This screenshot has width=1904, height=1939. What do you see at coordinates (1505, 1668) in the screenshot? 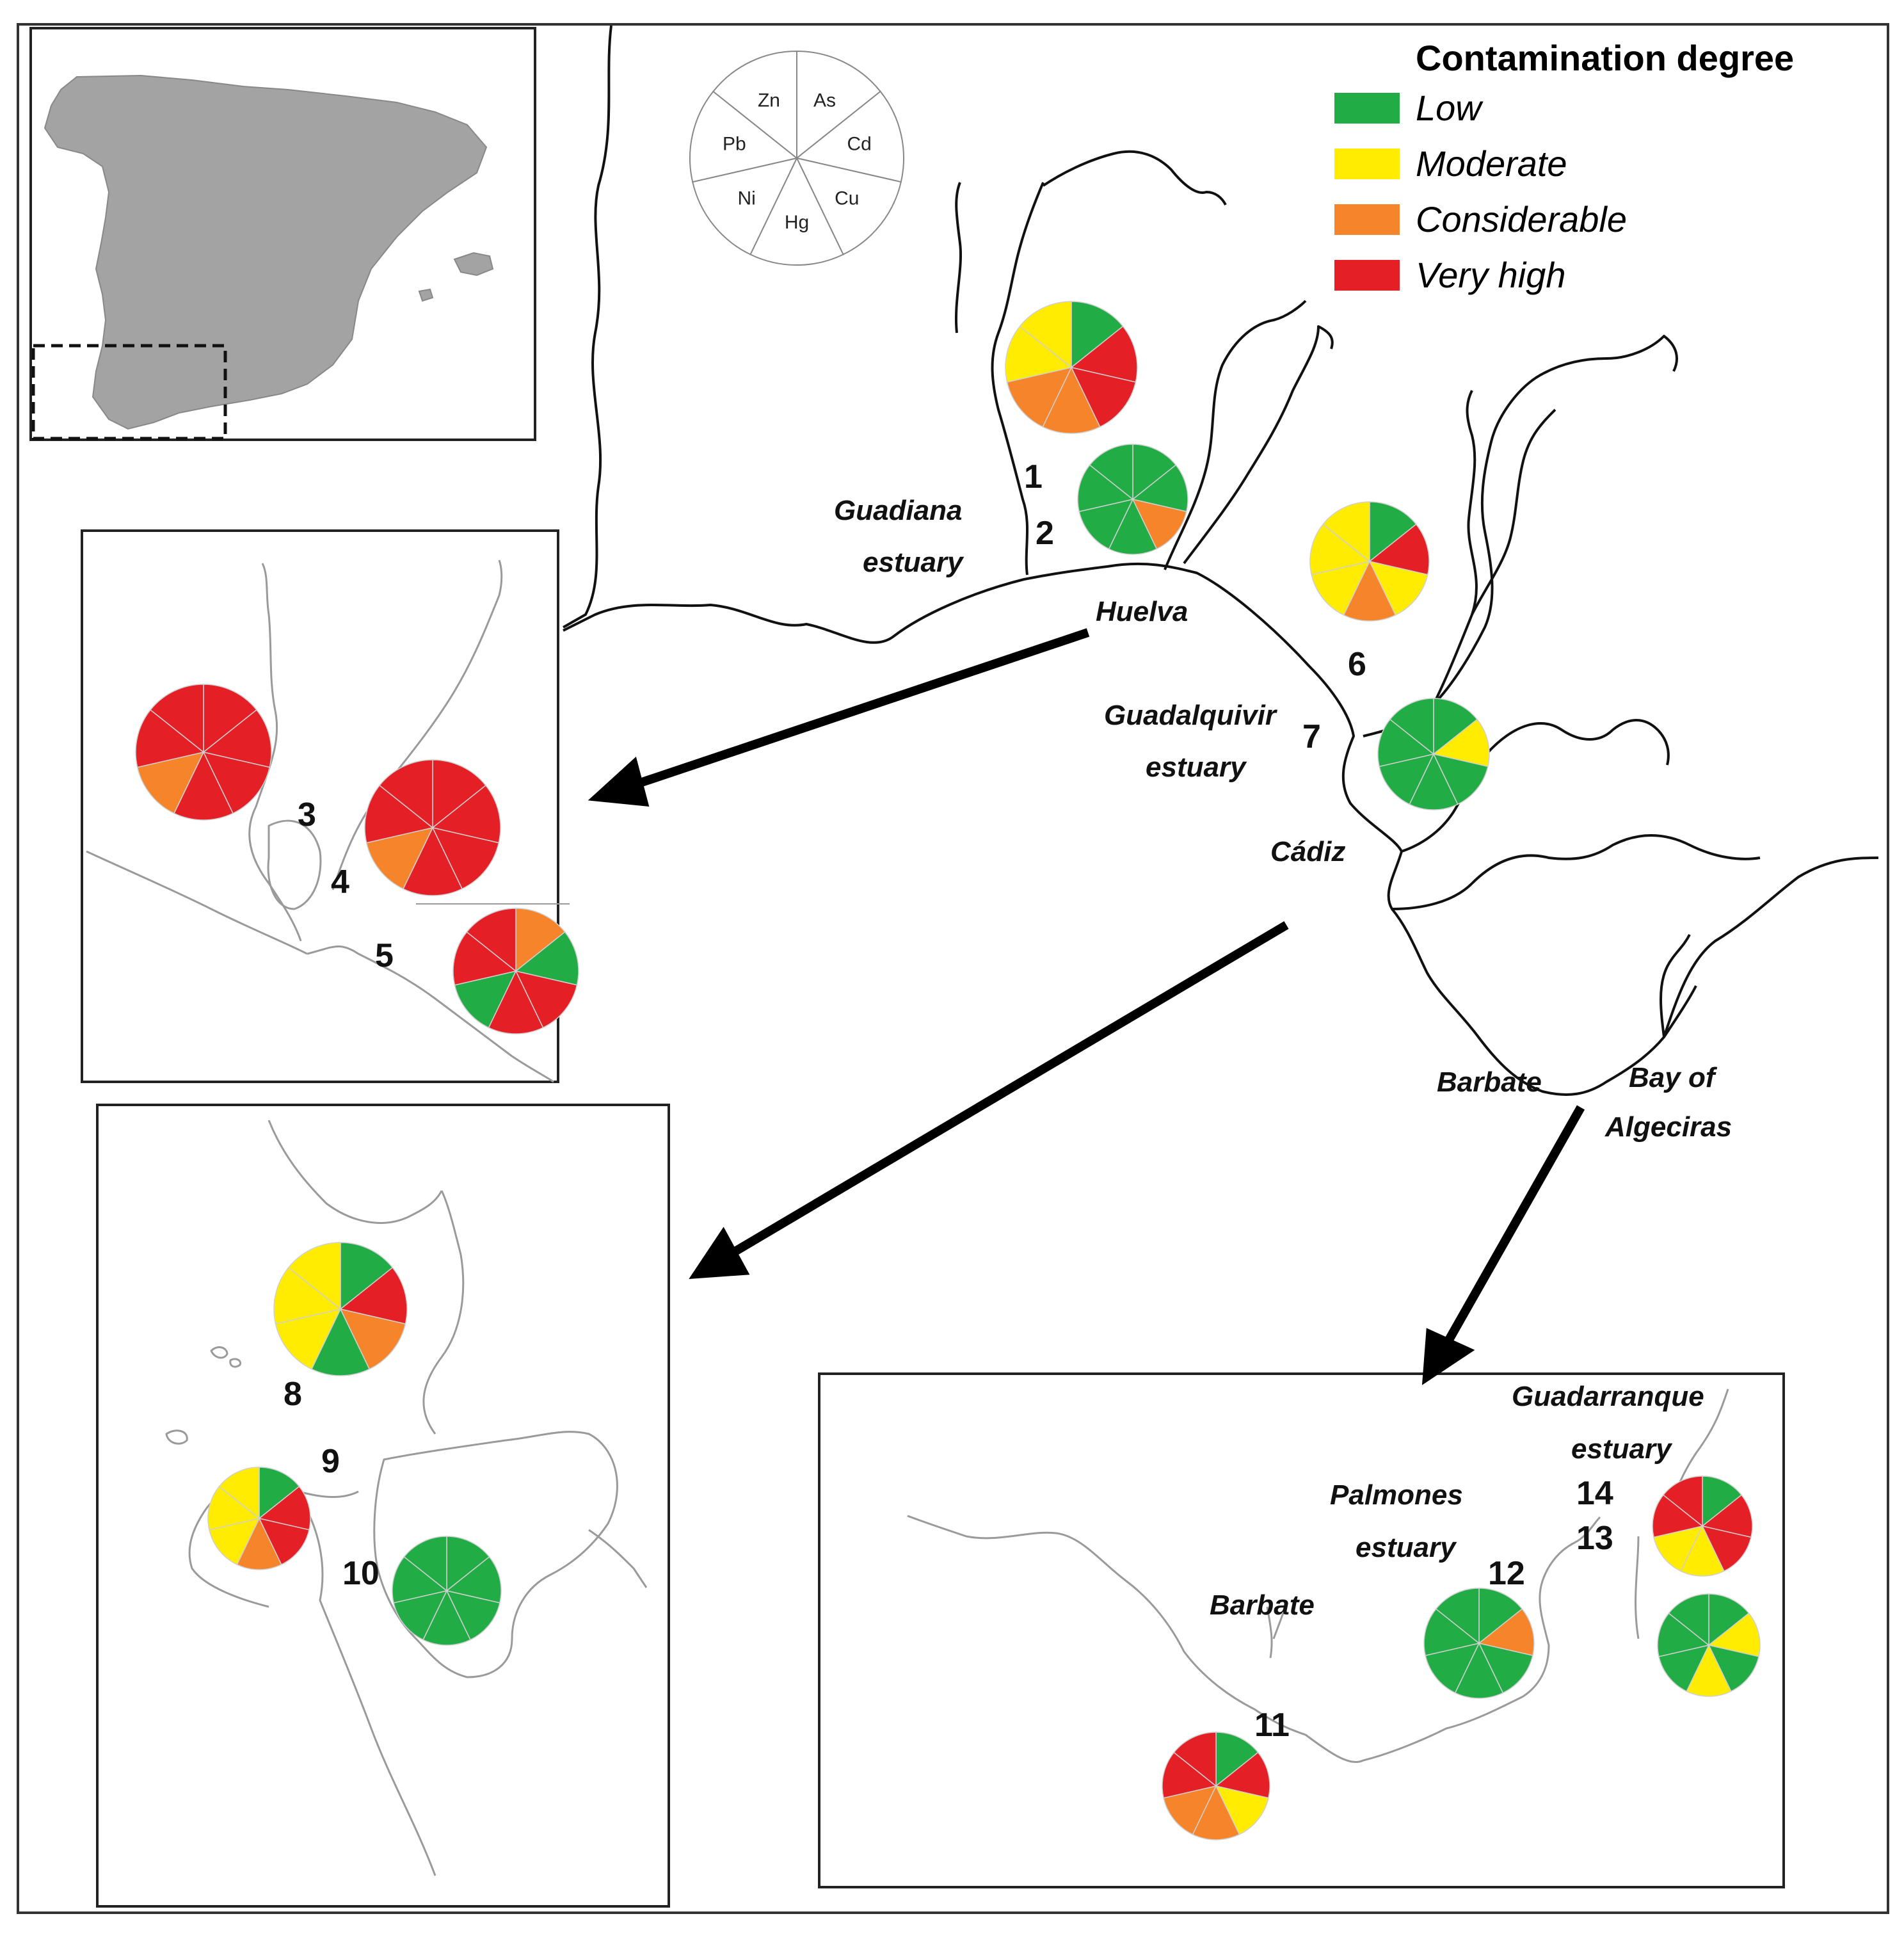
I see `pie-12-segment-cu` at bounding box center [1505, 1668].